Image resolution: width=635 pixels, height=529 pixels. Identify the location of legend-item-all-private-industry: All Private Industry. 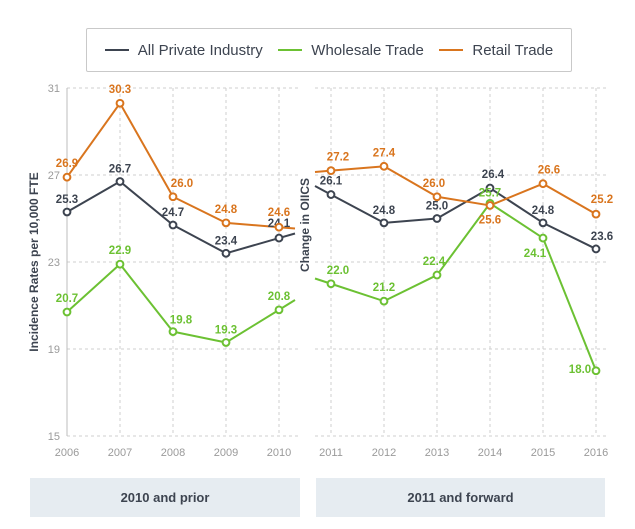
(183, 50).